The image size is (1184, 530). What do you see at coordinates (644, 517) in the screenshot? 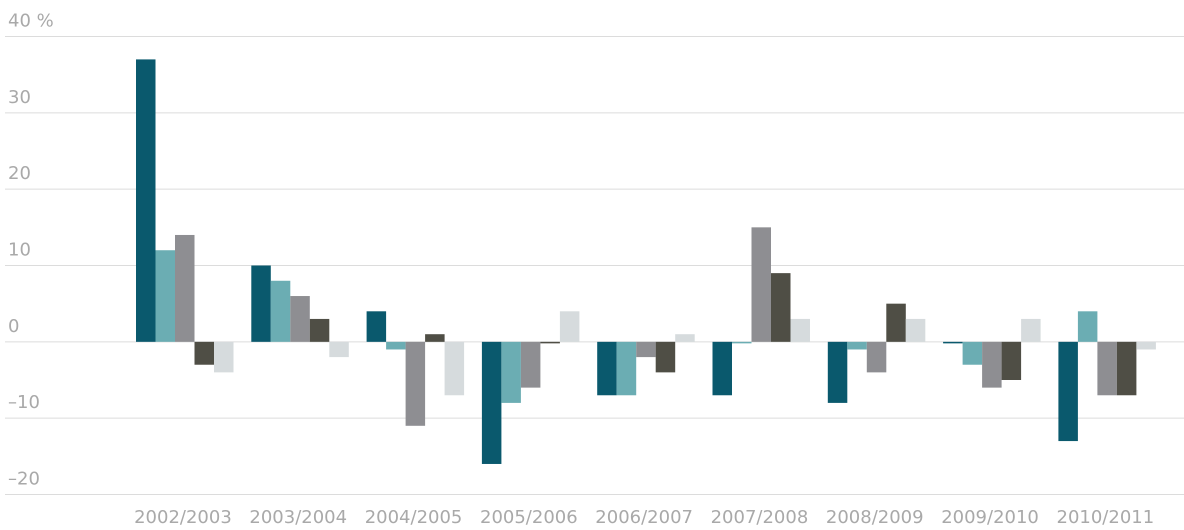
I see `x-tick-label: 2006/2007` at bounding box center [644, 517].